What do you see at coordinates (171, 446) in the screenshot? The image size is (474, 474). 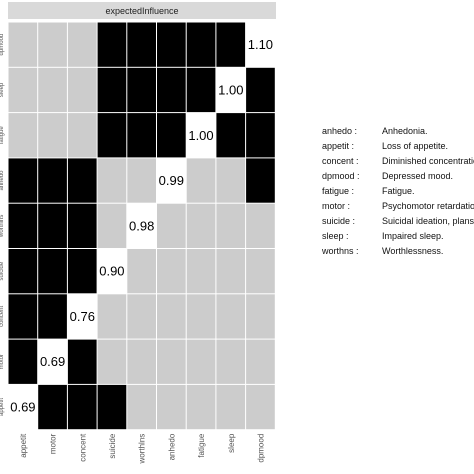 I see `x-tick-anhedo: anhedo` at bounding box center [171, 446].